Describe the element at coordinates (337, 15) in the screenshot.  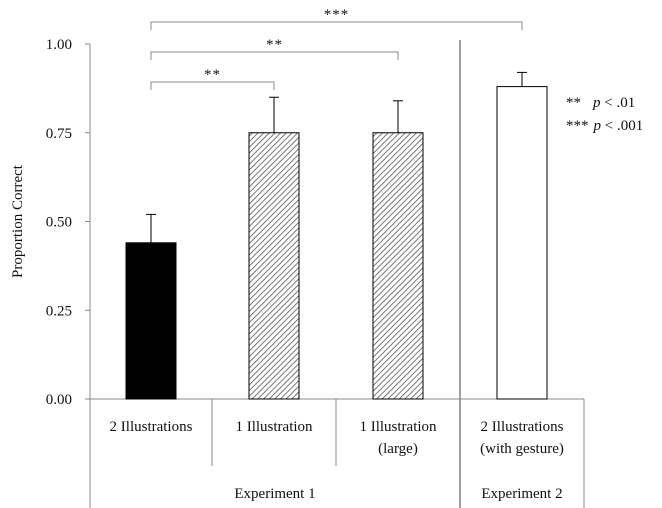
I see `significance-label: ***` at that location.